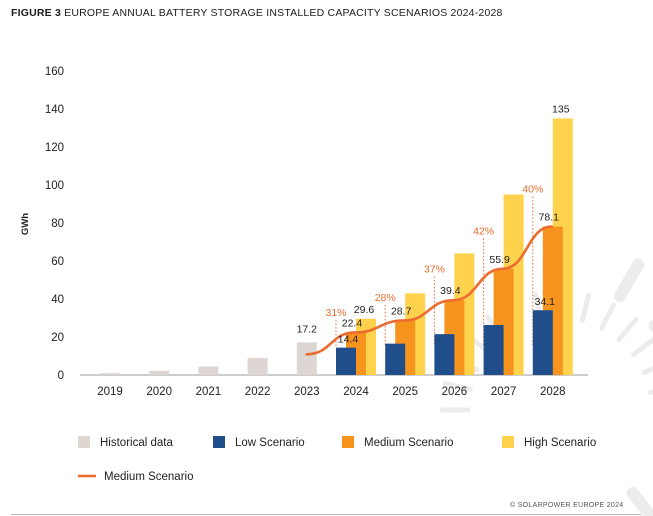 This screenshot has height=516, width=653. Describe the element at coordinates (307, 329) in the screenshot. I see `data-label-historical: 17.2` at that location.